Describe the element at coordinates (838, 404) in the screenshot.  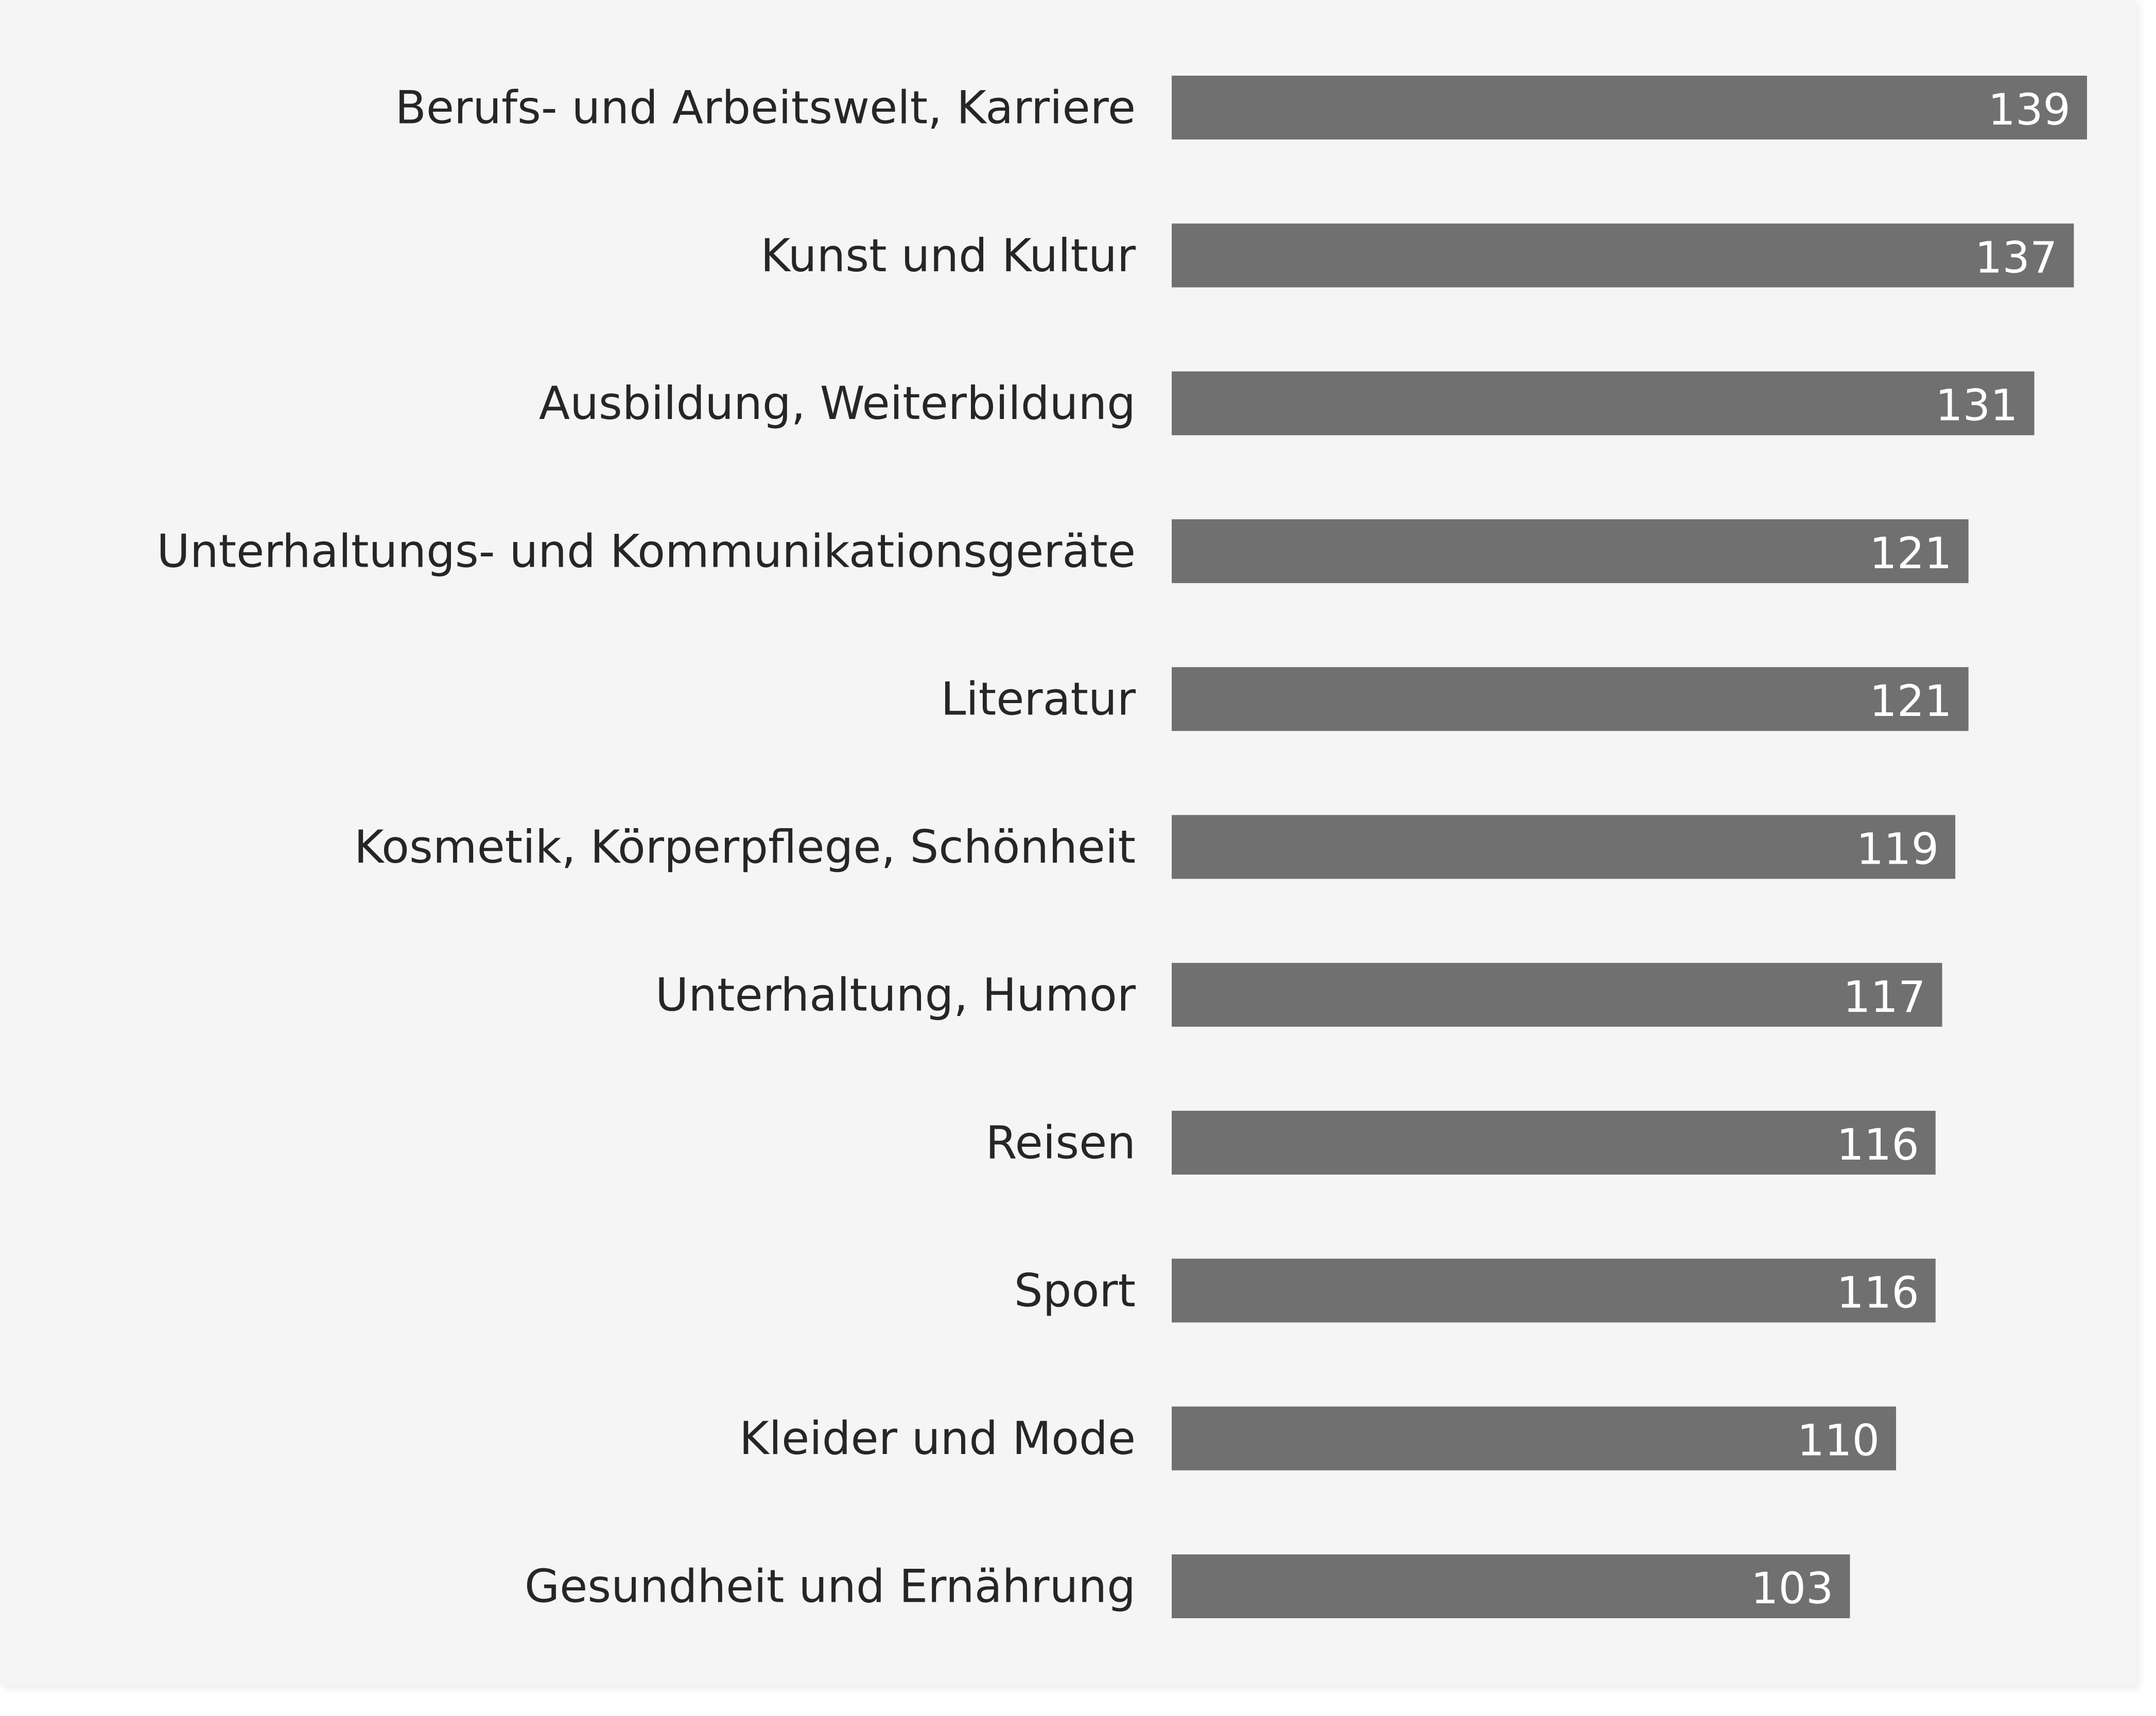
I see `category-label: Ausbildung, Weiterbildung` at that location.